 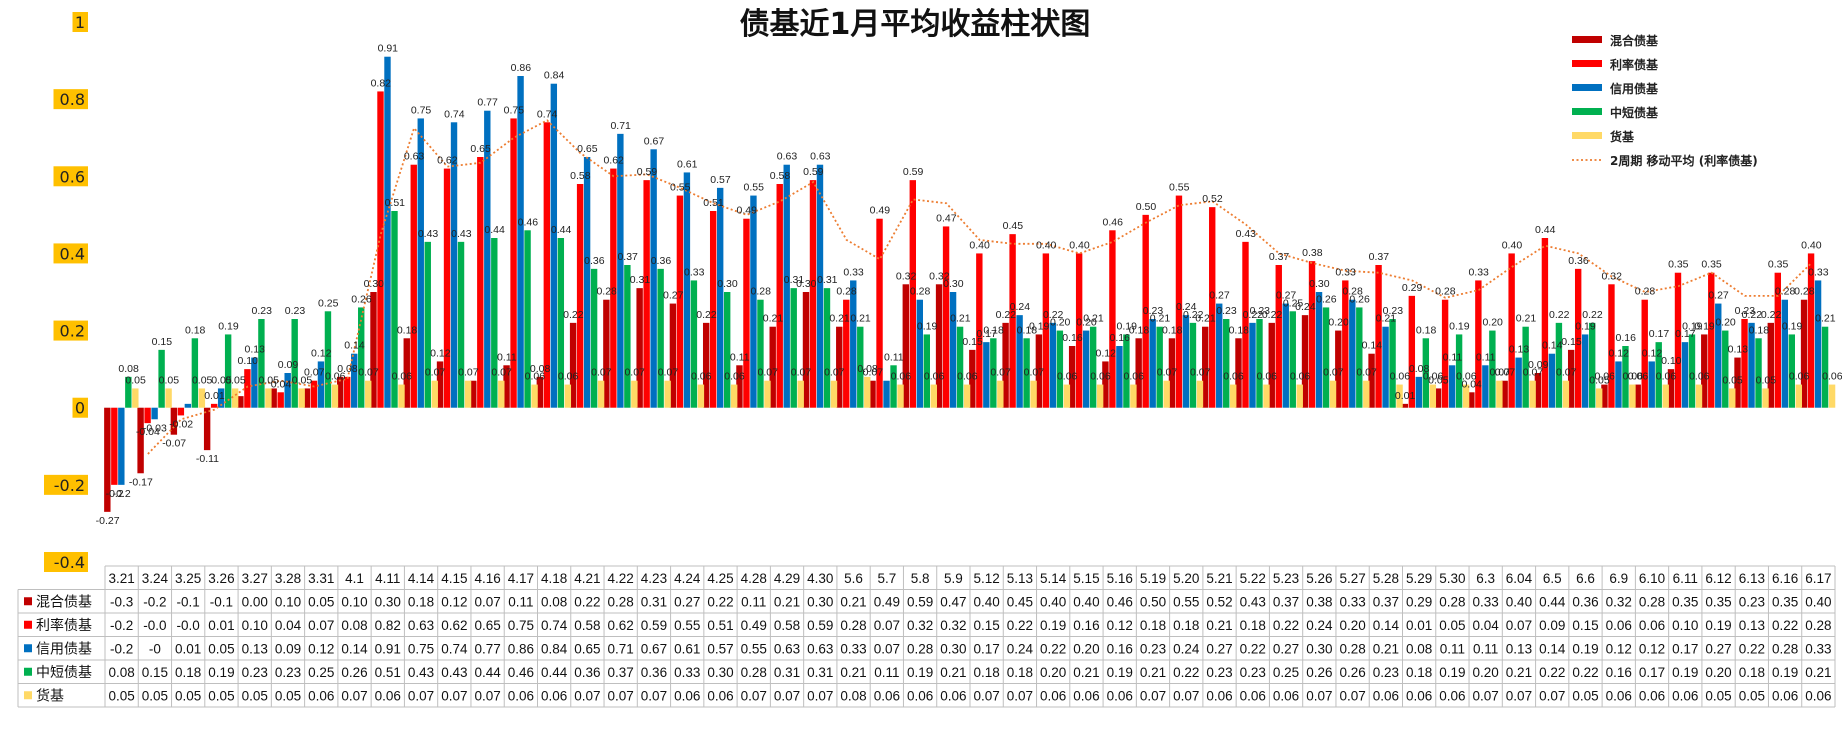 What do you see at coordinates (827, 280) in the screenshot?
I see `data-label: 0.31` at bounding box center [827, 280].